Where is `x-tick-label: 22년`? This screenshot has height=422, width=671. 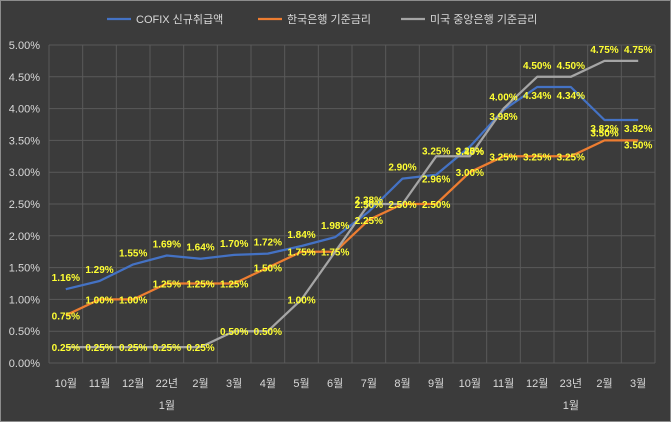 x-tick-label: 22년 is located at coordinates (167, 383).